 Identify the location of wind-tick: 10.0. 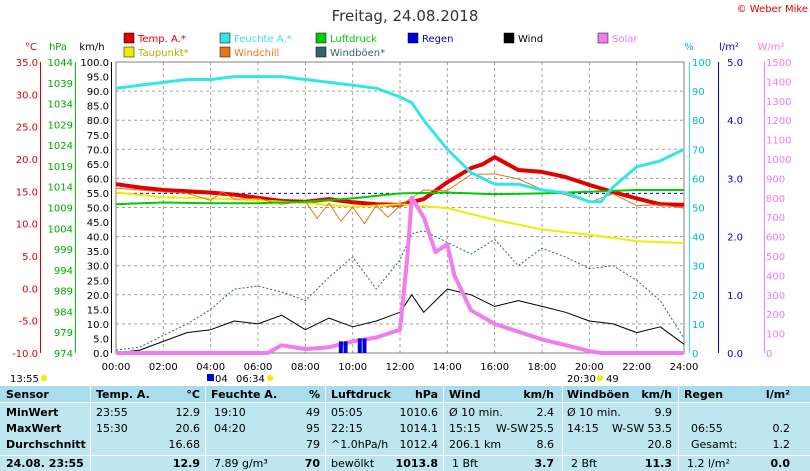
(98, 325).